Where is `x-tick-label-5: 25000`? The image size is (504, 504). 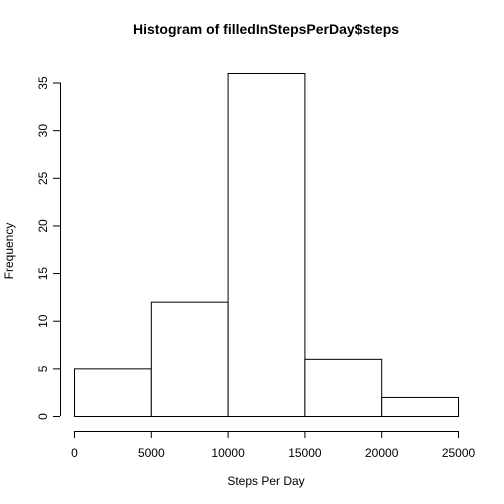 x-tick-label-5: 25000 is located at coordinates (459, 453).